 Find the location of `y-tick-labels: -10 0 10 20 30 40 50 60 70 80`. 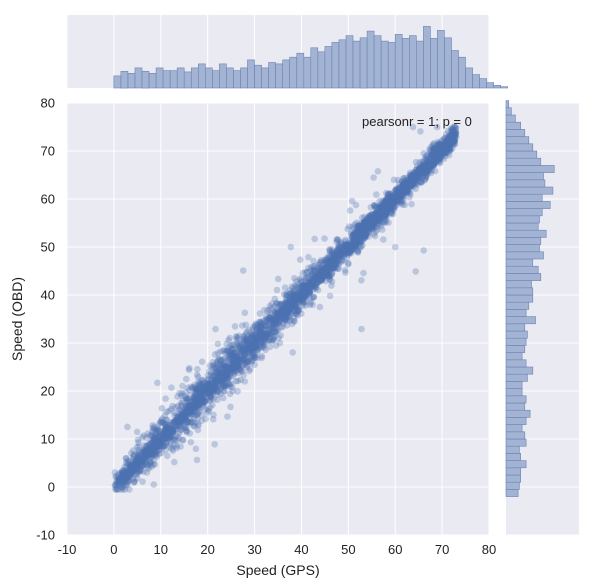

y-tick-labels: -10 0 10 20 30 40 50 60 70 80 is located at coordinates (45, 319).